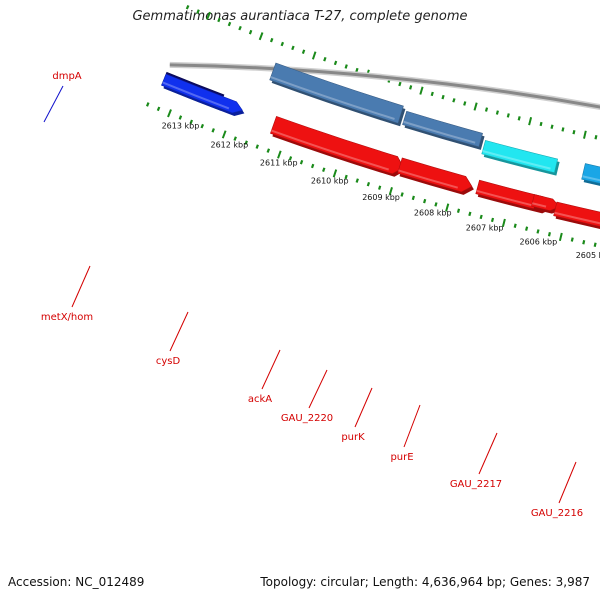 The width and height of the screenshot is (600, 600). I want to click on gene-label-GAU_2217: GAU_2217, so click(476, 484).